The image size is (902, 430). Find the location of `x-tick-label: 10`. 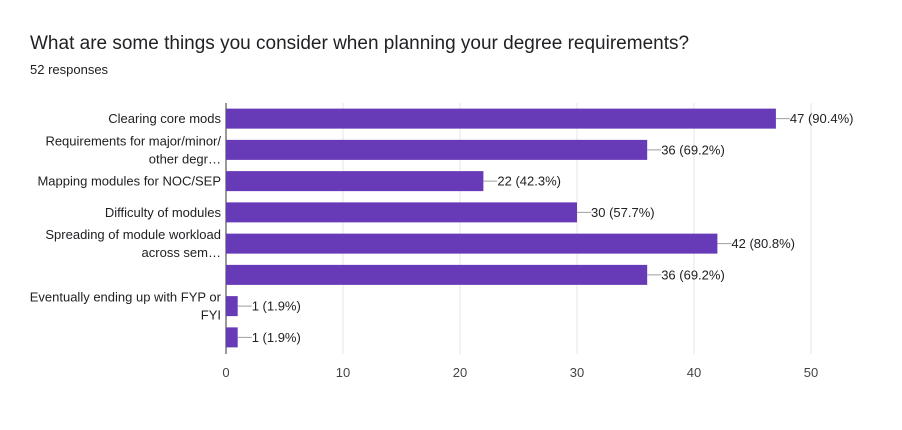

x-tick-label: 10 is located at coordinates (343, 372).